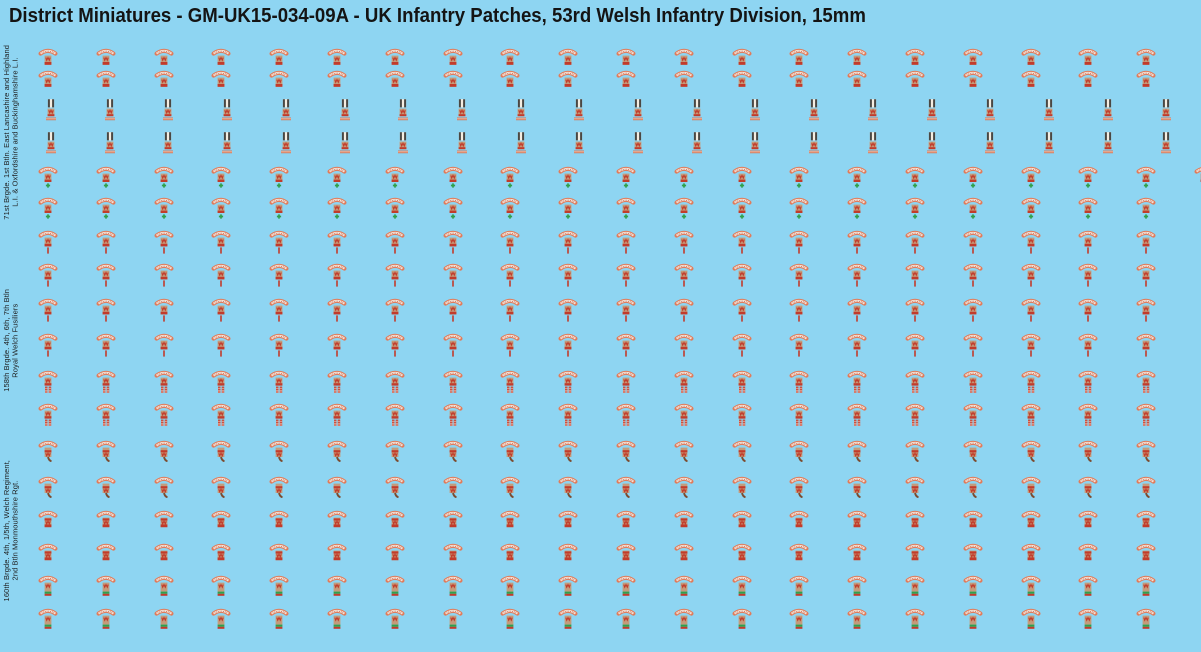 This screenshot has height=652, width=1201. What do you see at coordinates (15, 530) in the screenshot?
I see `section-label-line: 2nd Btln Monmouthshire Rgt.` at bounding box center [15, 530].